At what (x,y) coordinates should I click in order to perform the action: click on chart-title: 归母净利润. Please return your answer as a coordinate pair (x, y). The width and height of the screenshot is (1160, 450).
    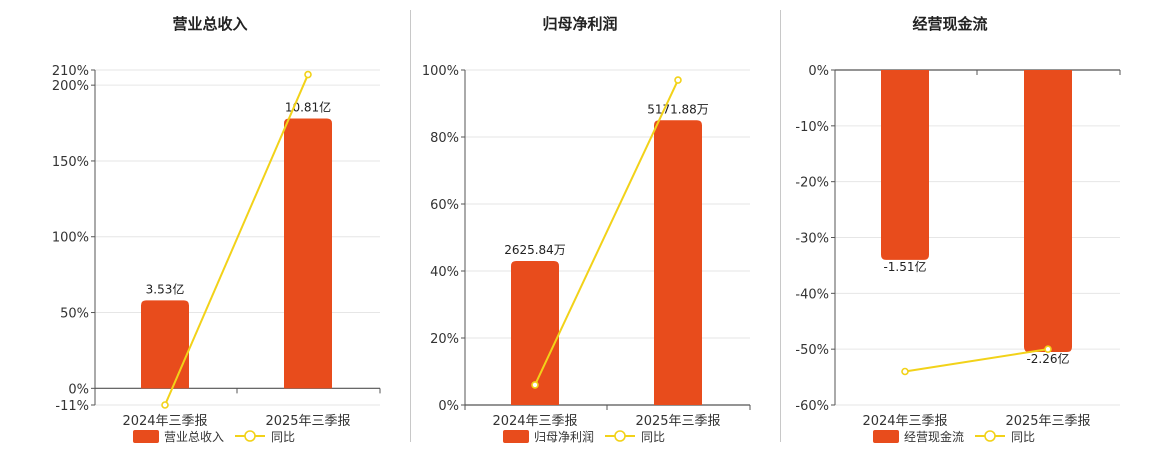
    Looking at the image, I should click on (579, 24).